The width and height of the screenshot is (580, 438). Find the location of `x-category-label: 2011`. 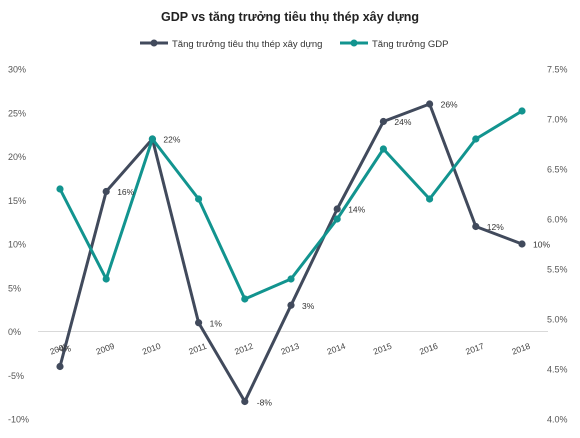

x-category-label: 2011 is located at coordinates (197, 349).